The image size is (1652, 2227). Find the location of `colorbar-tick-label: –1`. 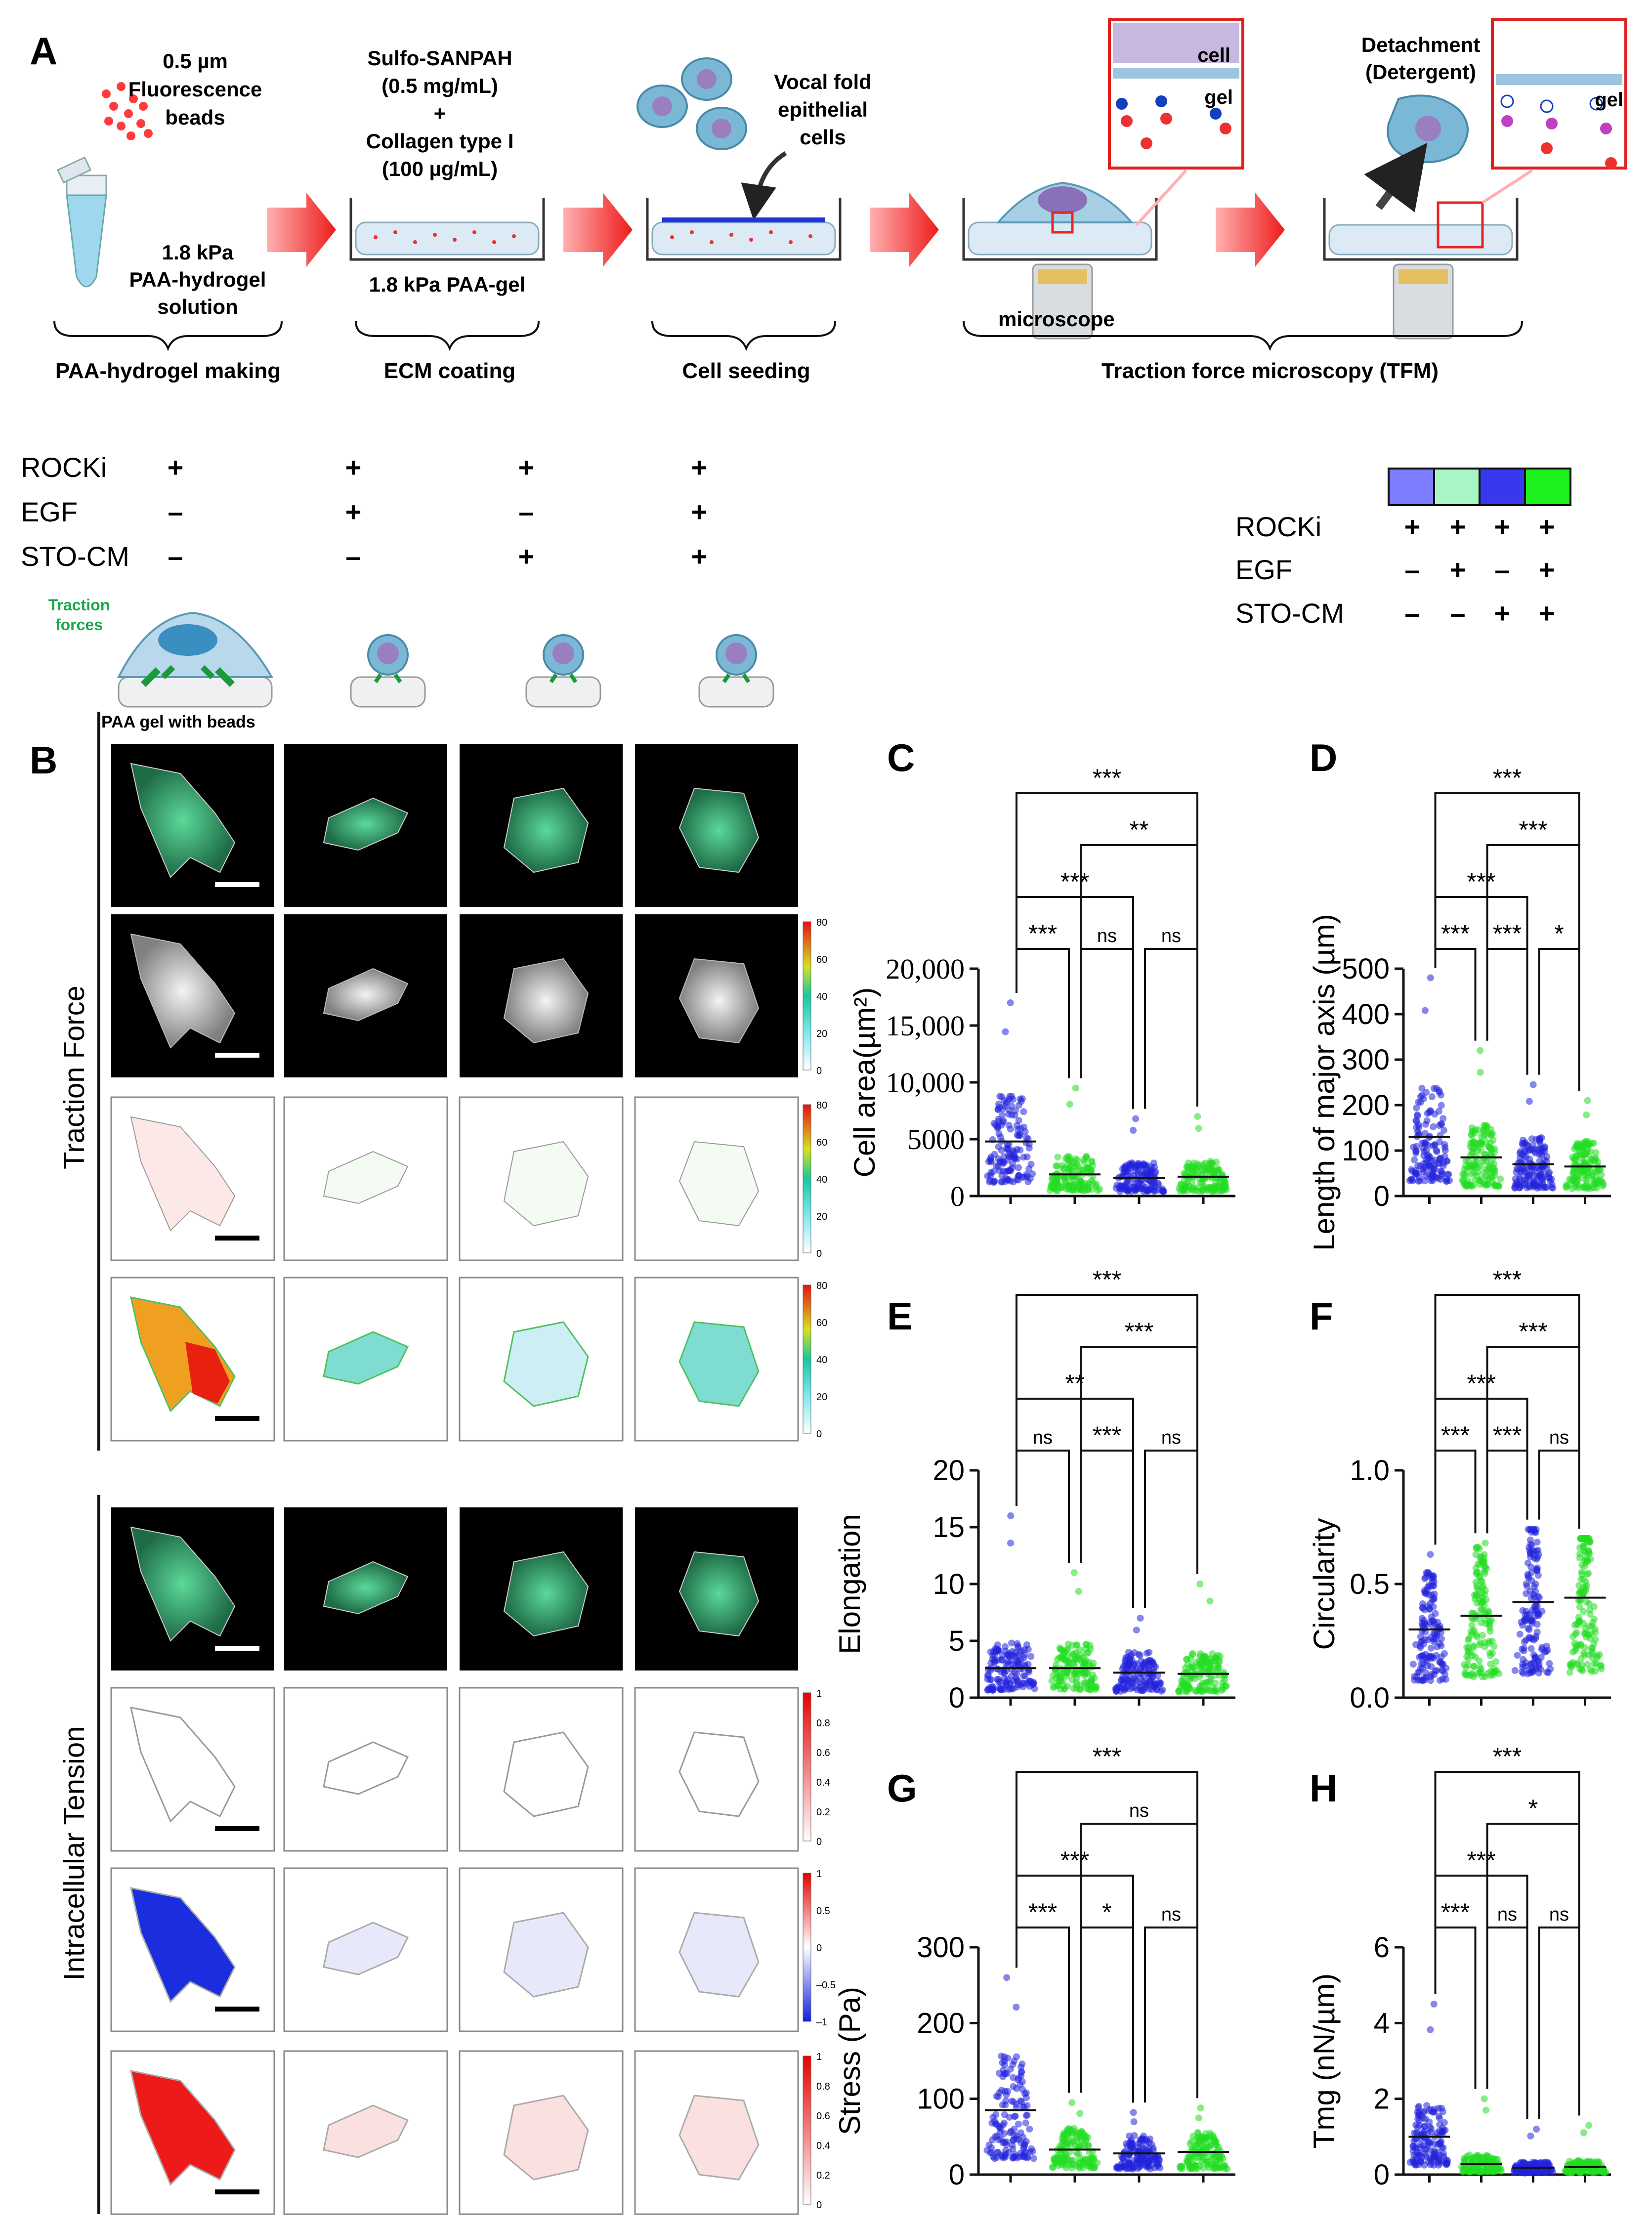

colorbar-tick-label: –1 is located at coordinates (821, 2022).